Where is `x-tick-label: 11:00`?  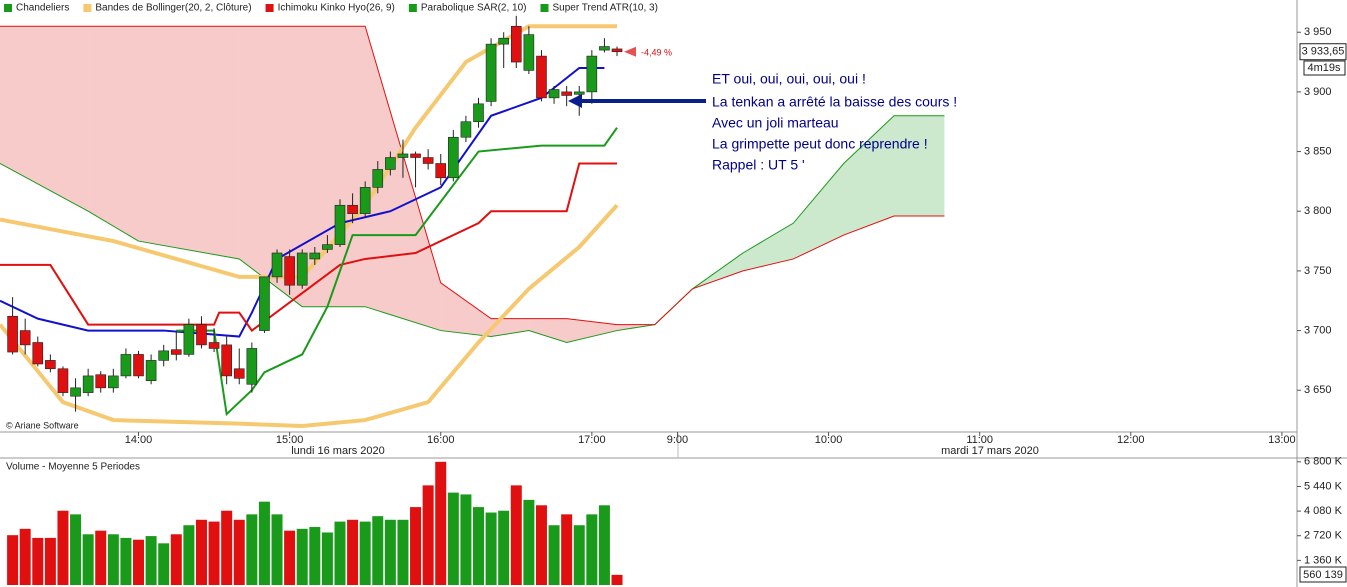
x-tick-label: 11:00 is located at coordinates (979, 440).